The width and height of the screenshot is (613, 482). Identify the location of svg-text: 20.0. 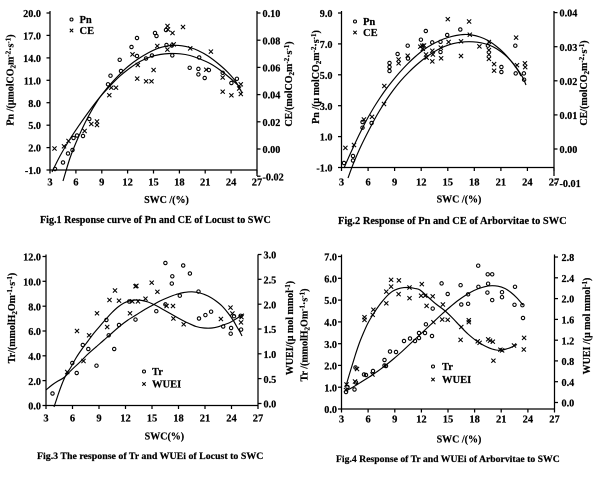
(32, 14).